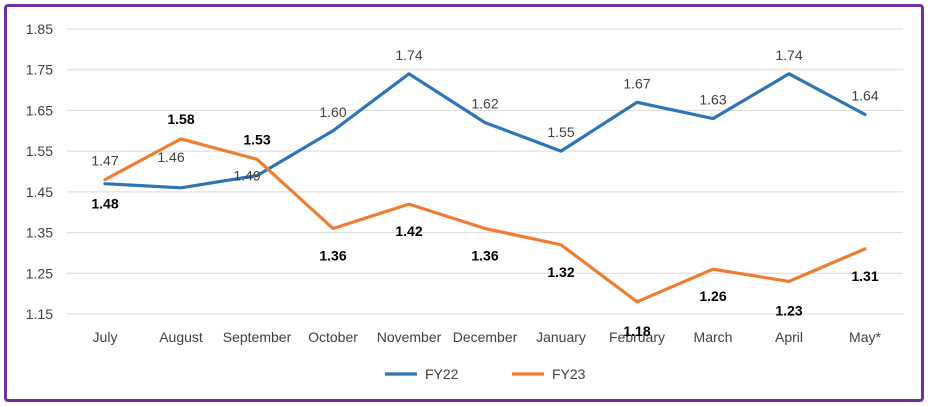  What do you see at coordinates (181, 337) in the screenshot?
I see `x-tick-label: August` at bounding box center [181, 337].